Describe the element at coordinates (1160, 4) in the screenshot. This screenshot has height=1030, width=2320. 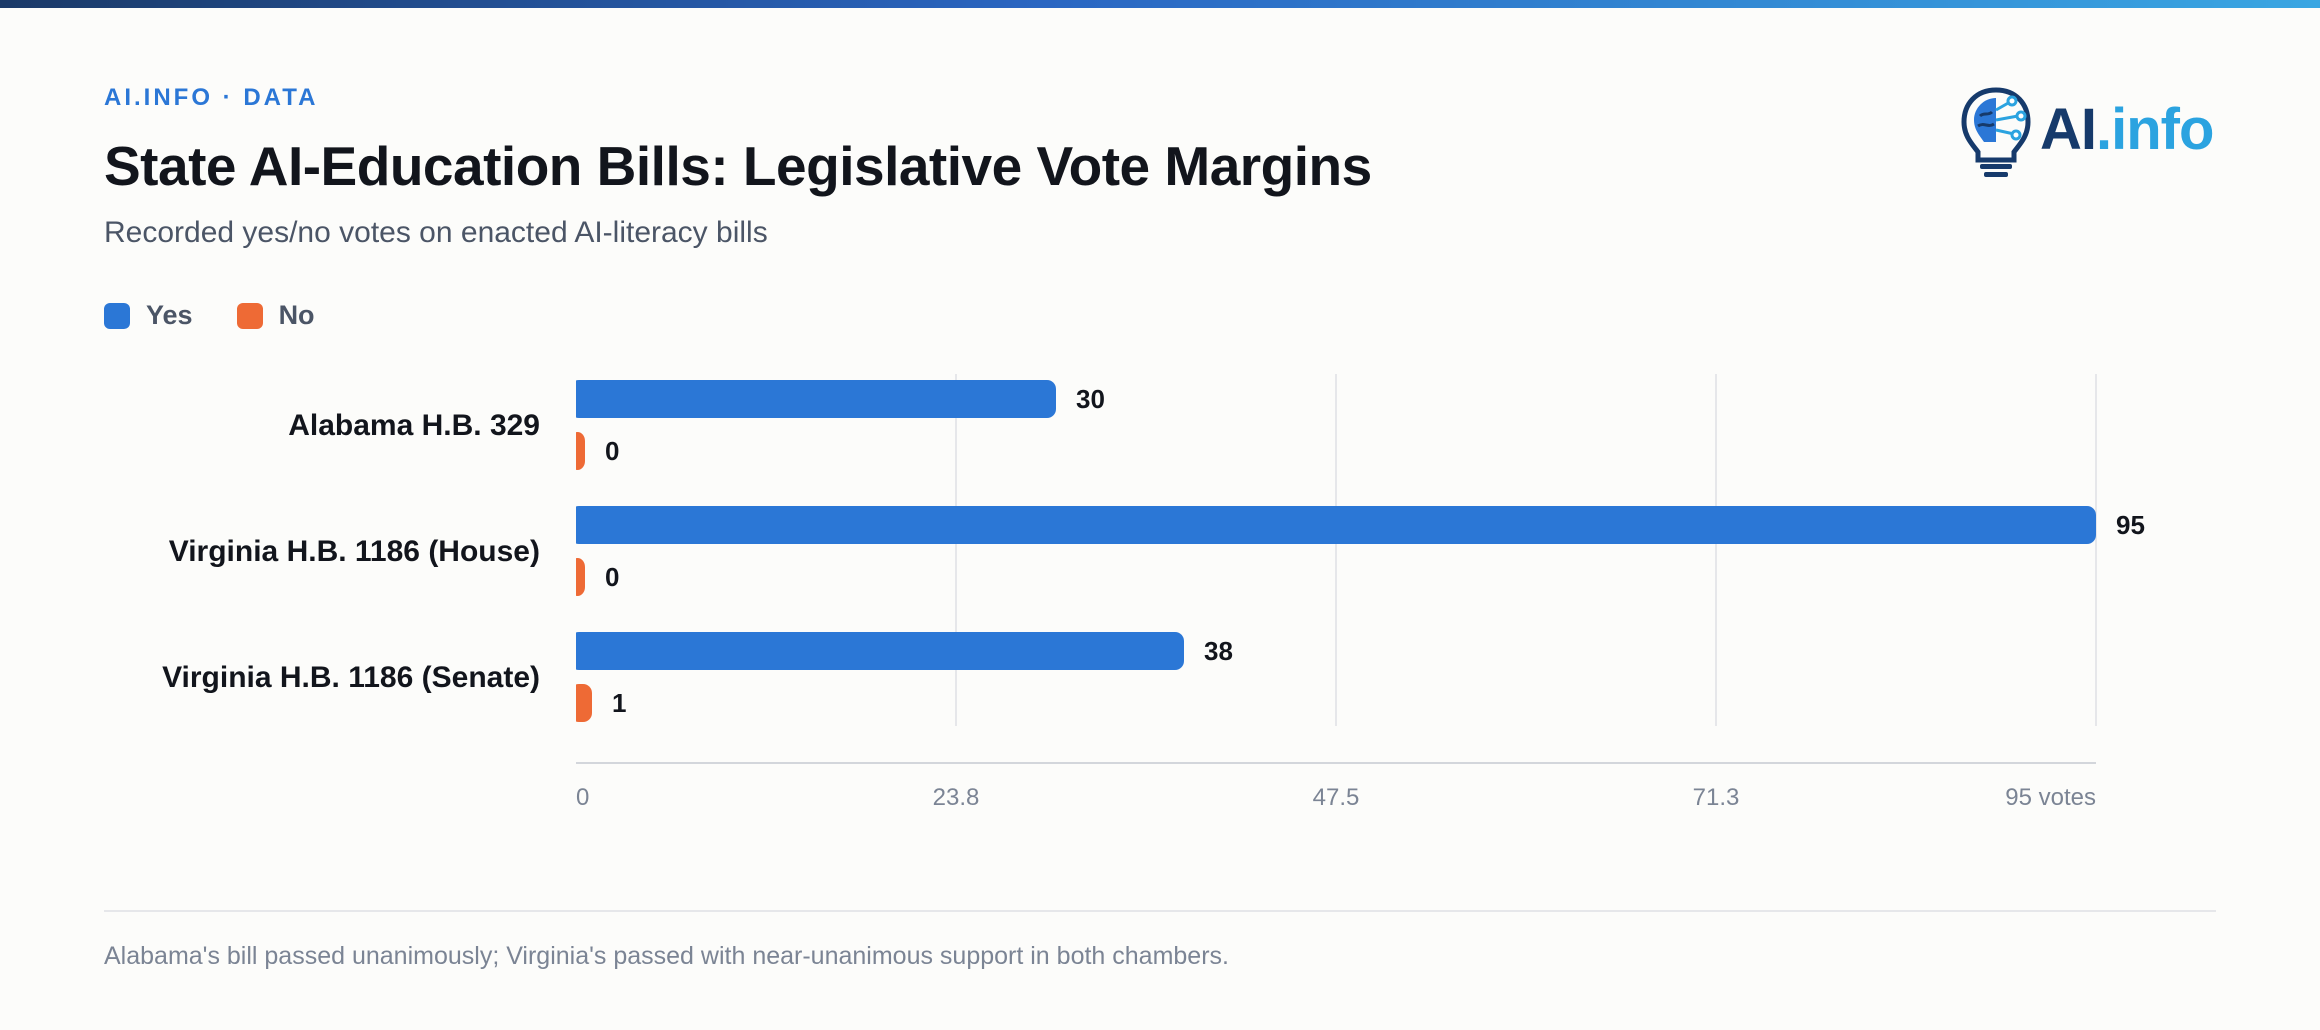
I see `top-accent-bar` at that location.